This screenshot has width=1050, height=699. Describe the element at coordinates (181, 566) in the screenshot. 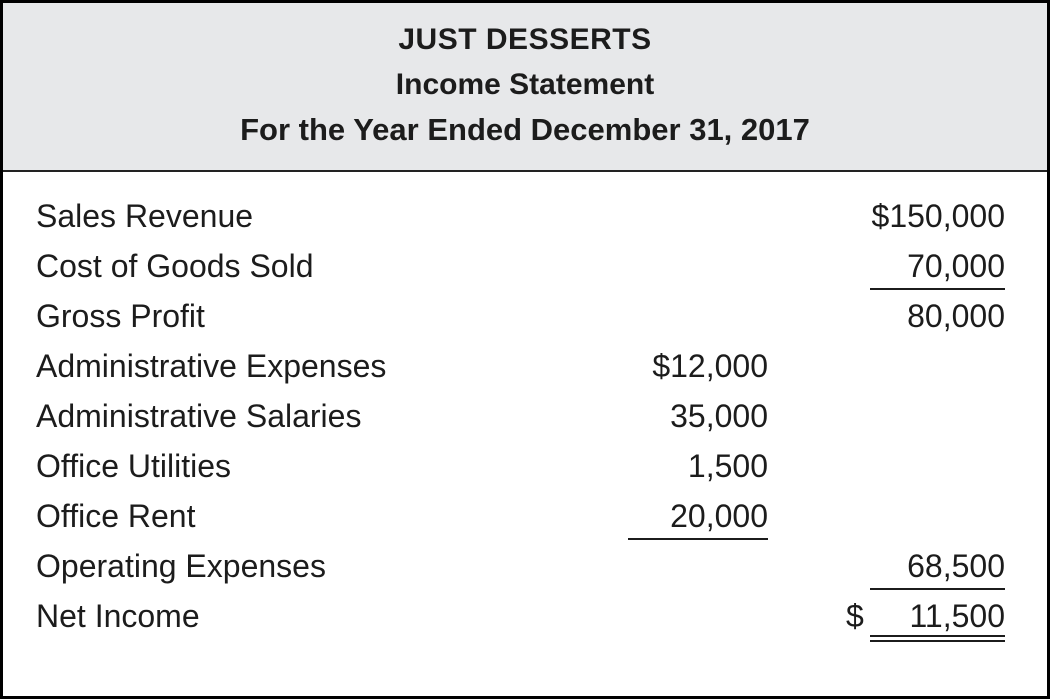

I see `row-label: Operating Expenses` at that location.